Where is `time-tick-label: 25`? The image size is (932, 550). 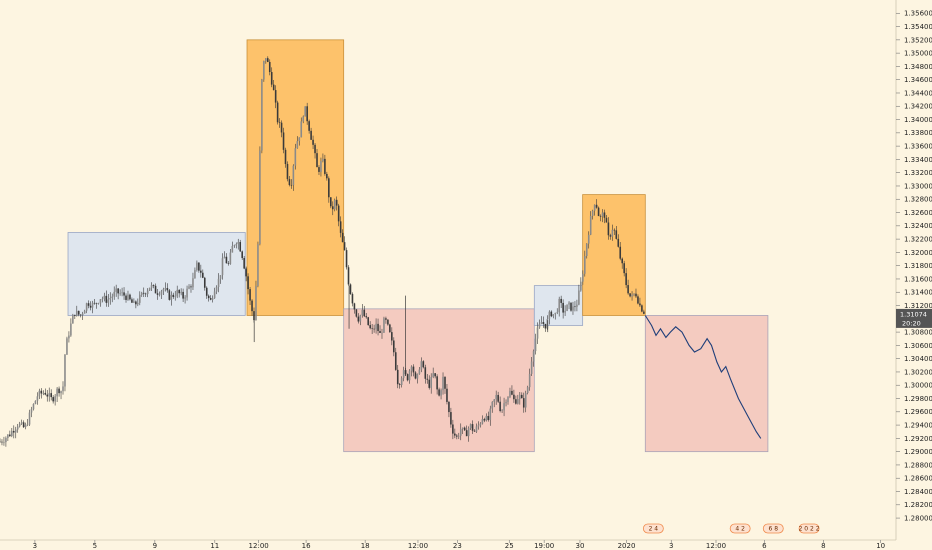 time-tick-label: 25 is located at coordinates (509, 546).